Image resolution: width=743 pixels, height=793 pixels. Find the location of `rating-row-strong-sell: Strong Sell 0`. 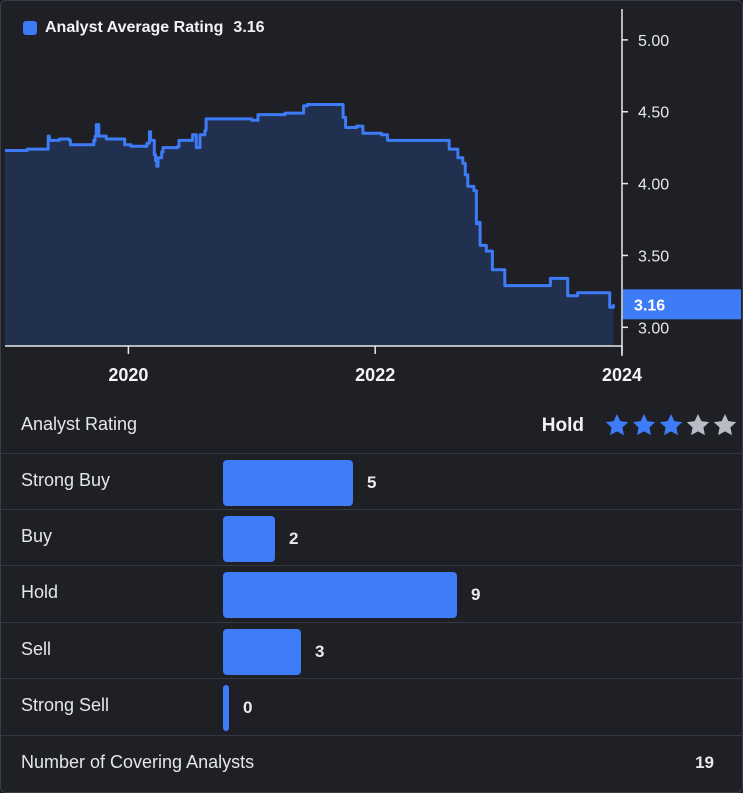

rating-row-strong-sell: Strong Sell 0 is located at coordinates (371, 706).